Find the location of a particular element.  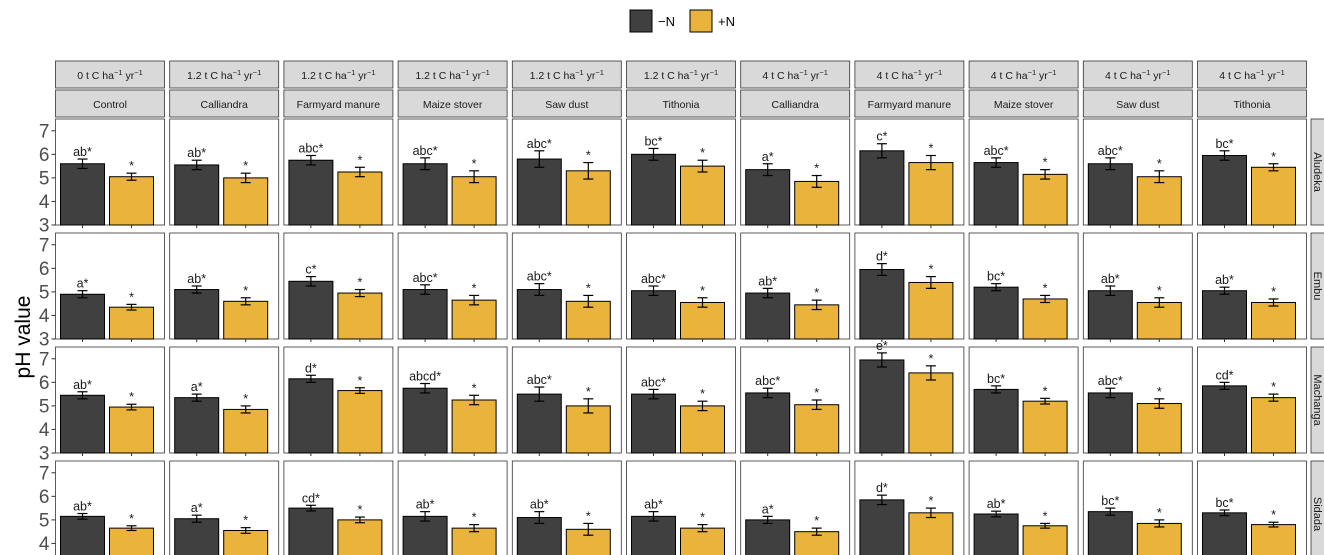

strip-rate-label: 4 t C ha−1 yr−1 is located at coordinates (795, 75).